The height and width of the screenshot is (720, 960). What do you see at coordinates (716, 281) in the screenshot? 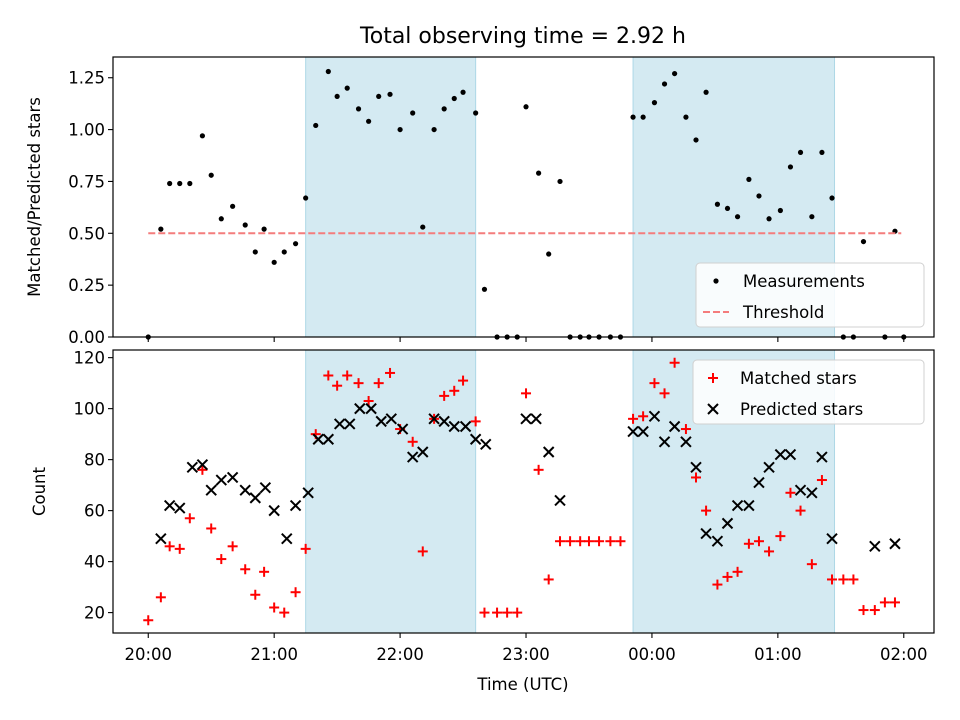
I see `legend-dot-marker` at bounding box center [716, 281].